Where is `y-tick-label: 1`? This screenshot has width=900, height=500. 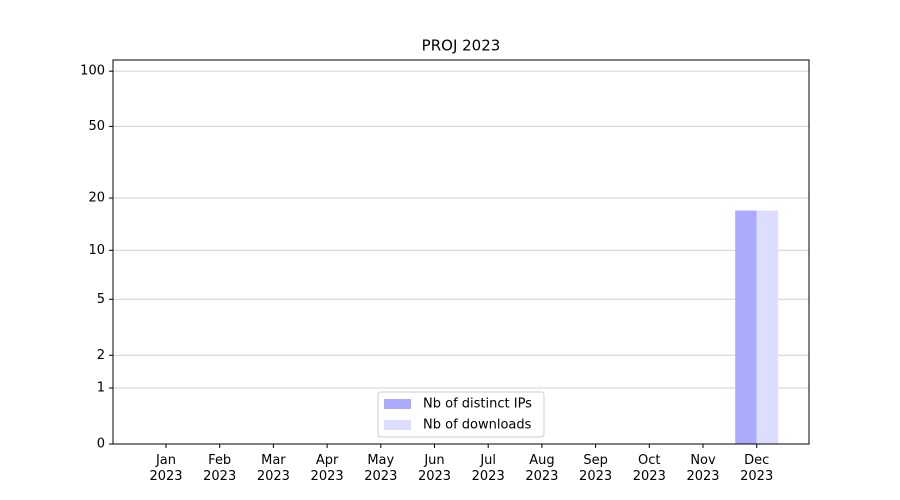
y-tick-label: 1 is located at coordinates (101, 388).